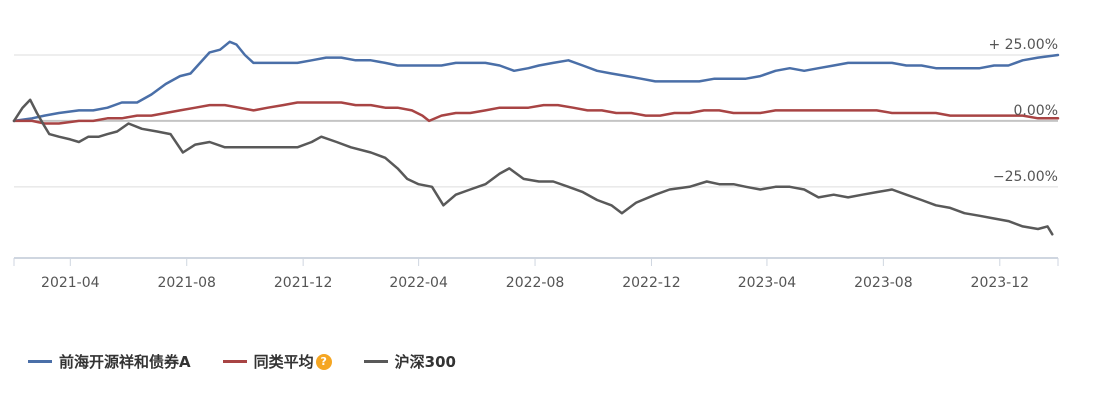 The image size is (1100, 401). What do you see at coordinates (186, 283) in the screenshot?
I see `x-tick-label: 2021-08` at bounding box center [186, 283].